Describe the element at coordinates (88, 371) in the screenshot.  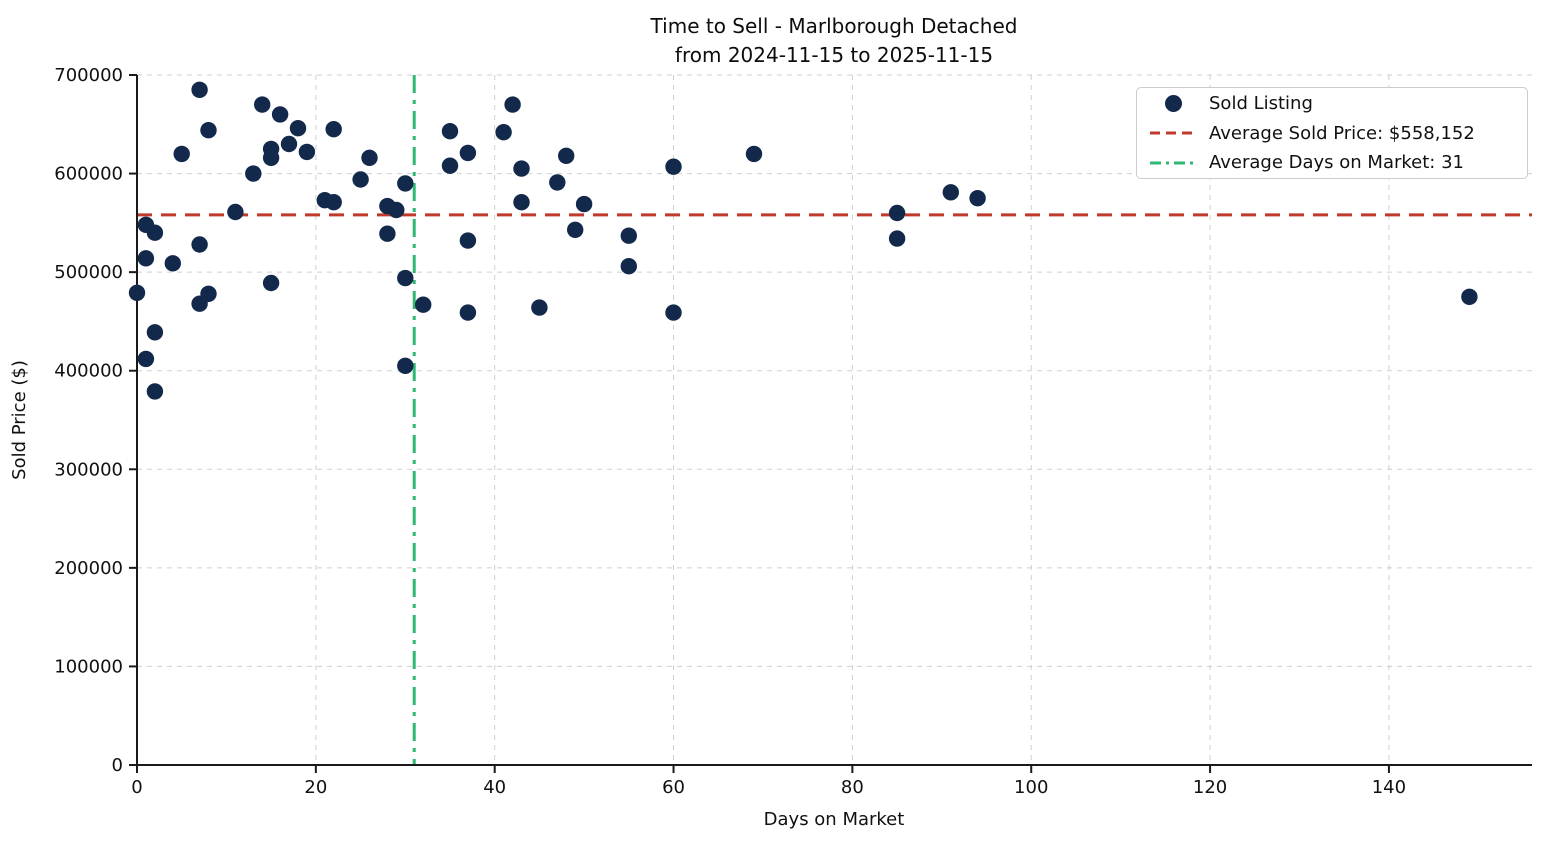
I see `y-tick-label: 400000` at that location.